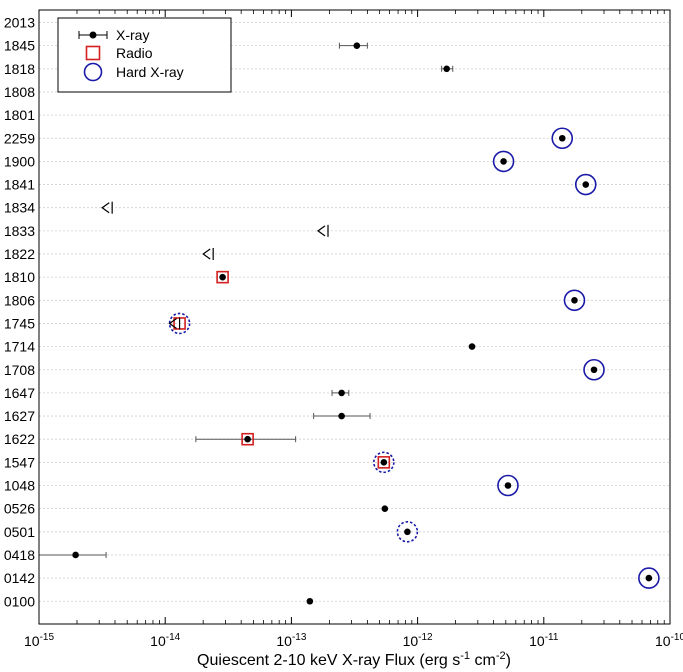 The height and width of the screenshot is (672, 683). What do you see at coordinates (19, 416) in the screenshot?
I see `y-tick-label-1627: 1627` at bounding box center [19, 416].